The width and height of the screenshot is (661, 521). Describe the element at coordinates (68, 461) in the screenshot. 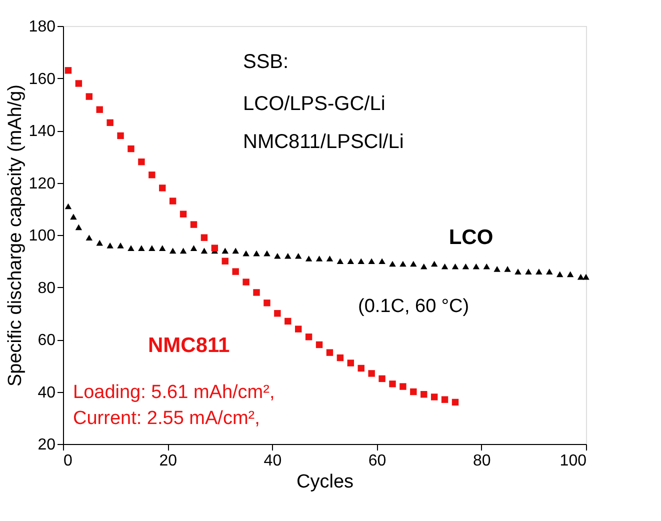

I see `x-tick-label: 0` at that location.